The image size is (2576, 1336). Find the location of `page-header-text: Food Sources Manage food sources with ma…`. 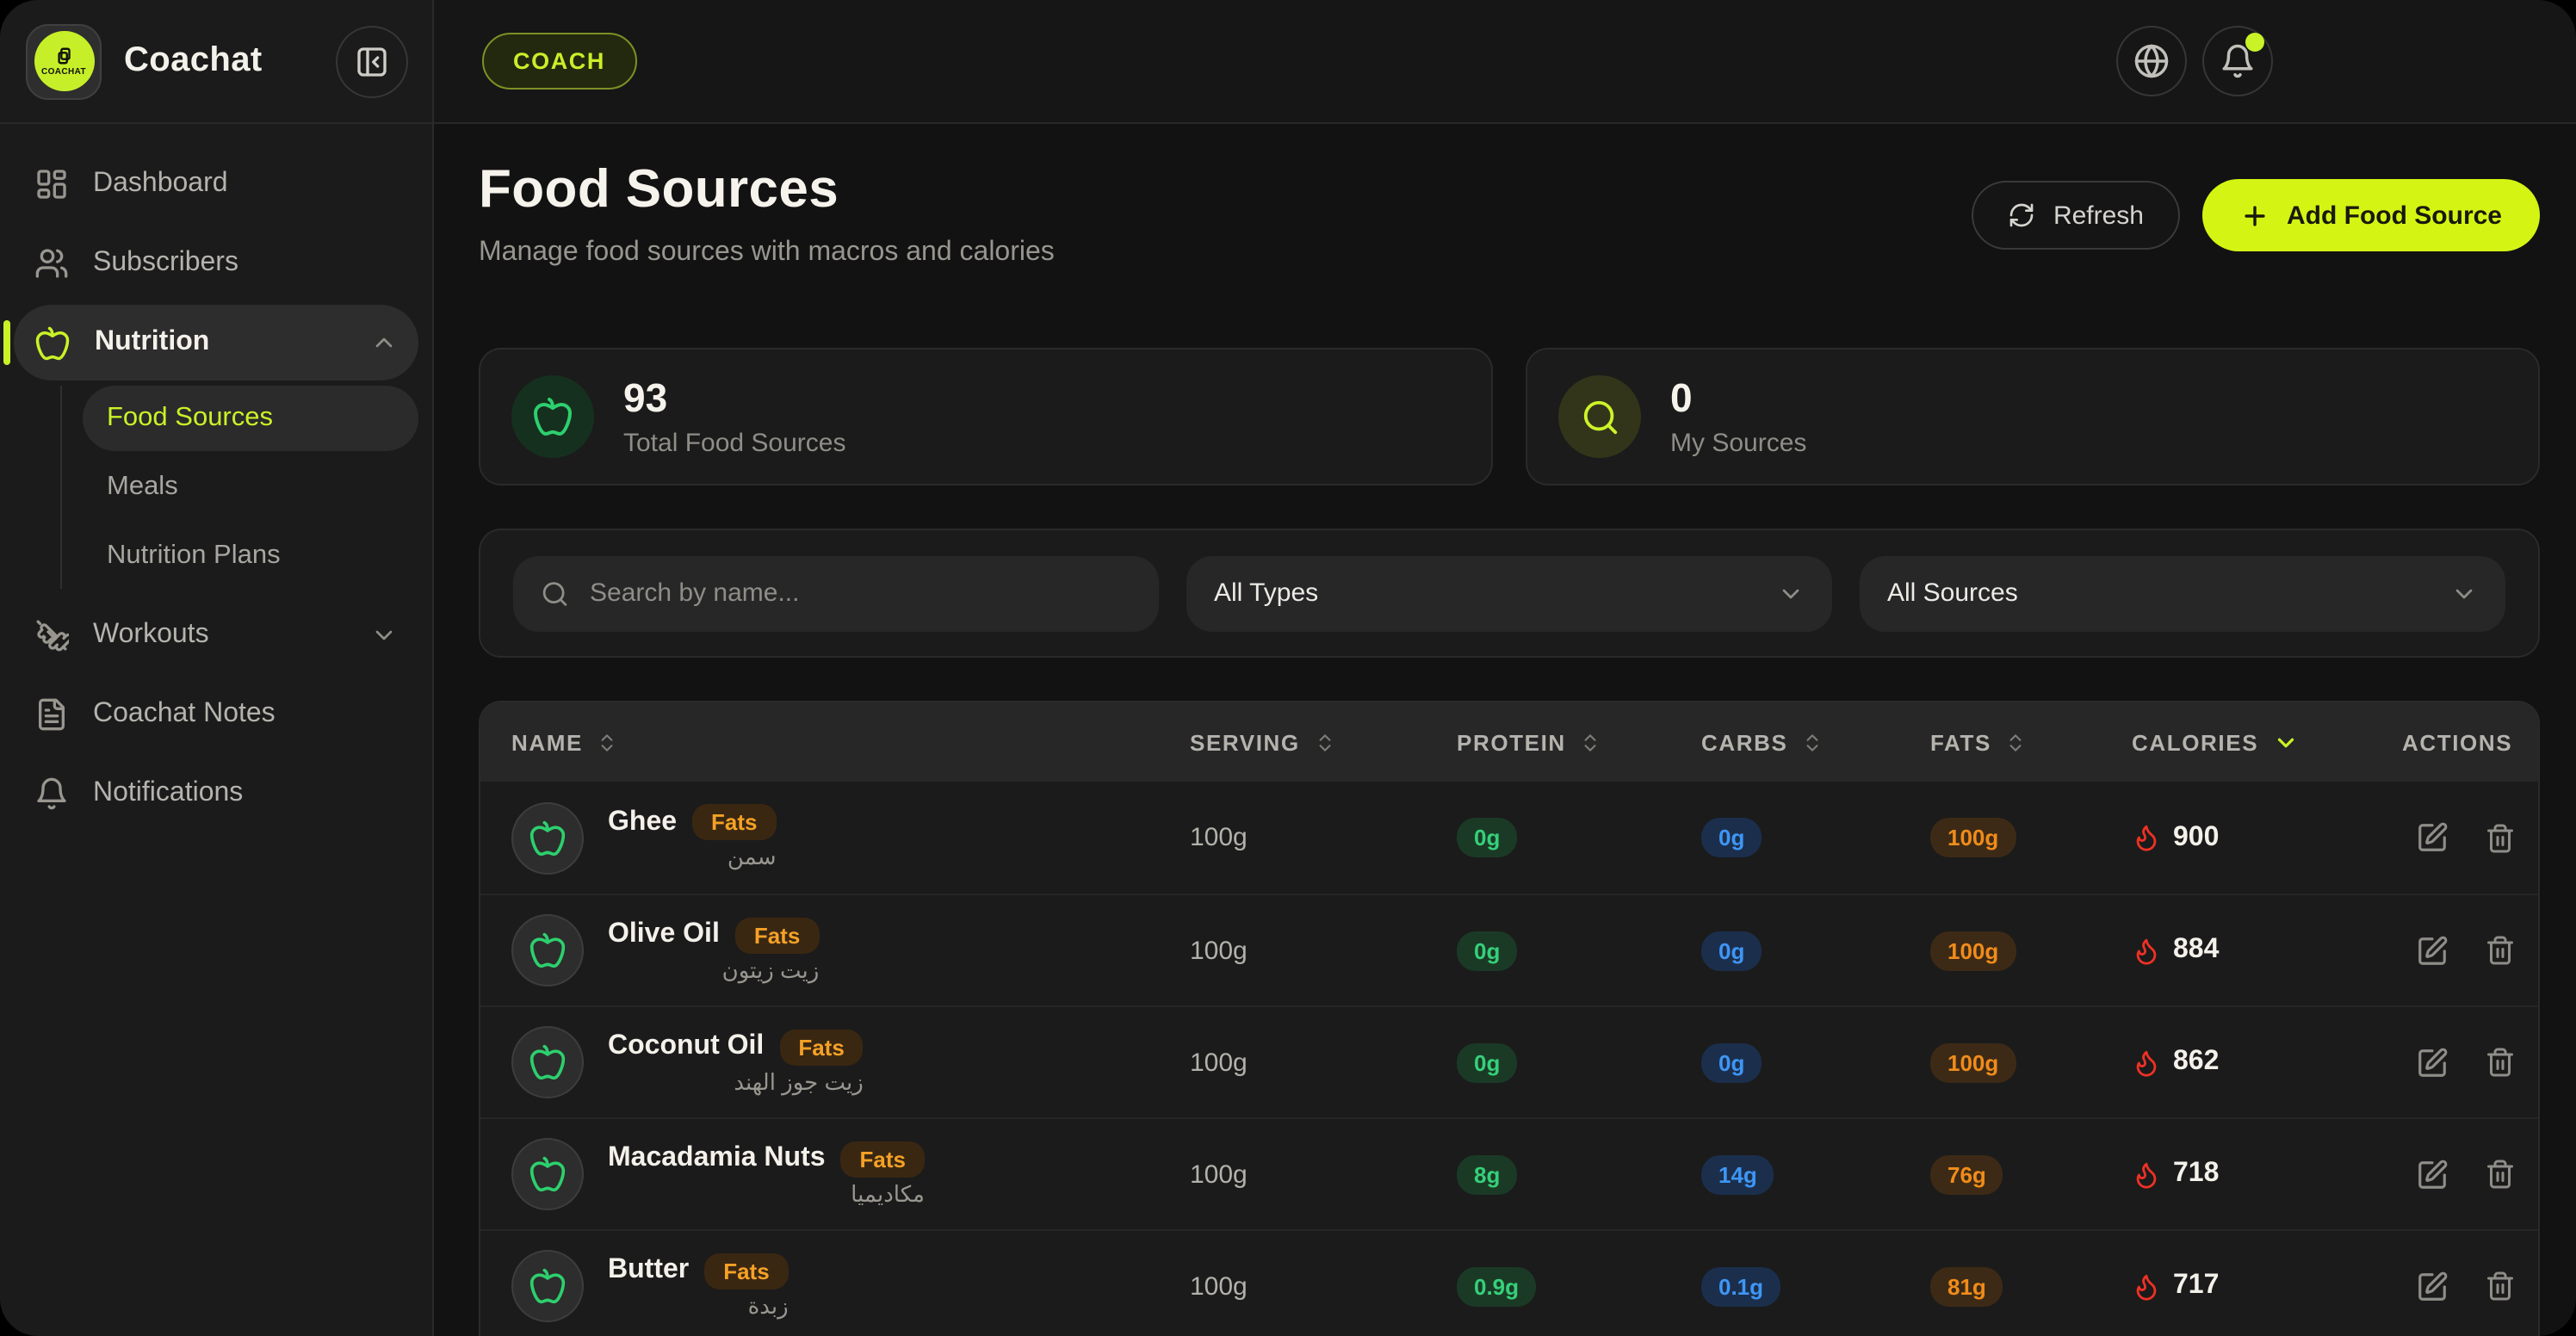

page-header-text: Food Sources Manage food sources with ma… is located at coordinates (767, 214).